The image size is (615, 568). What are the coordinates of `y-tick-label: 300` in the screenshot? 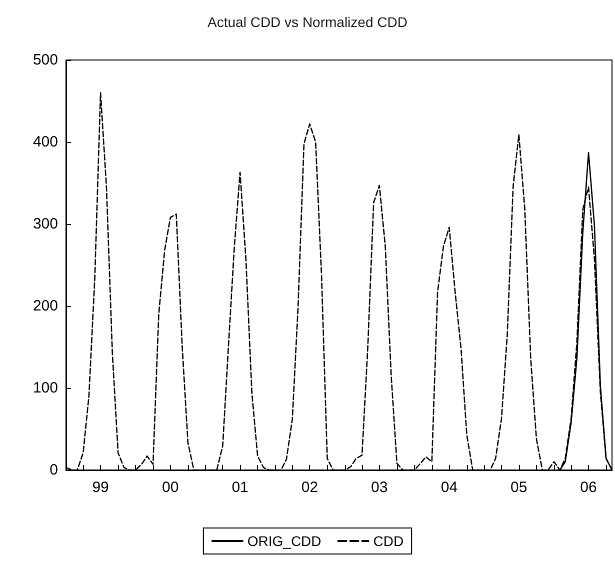 It's located at (45, 224).